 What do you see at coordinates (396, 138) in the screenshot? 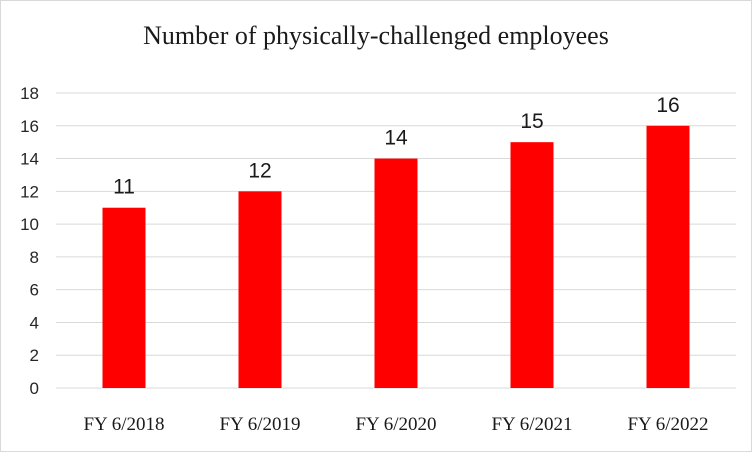
I see `data-label-3: 14` at bounding box center [396, 138].